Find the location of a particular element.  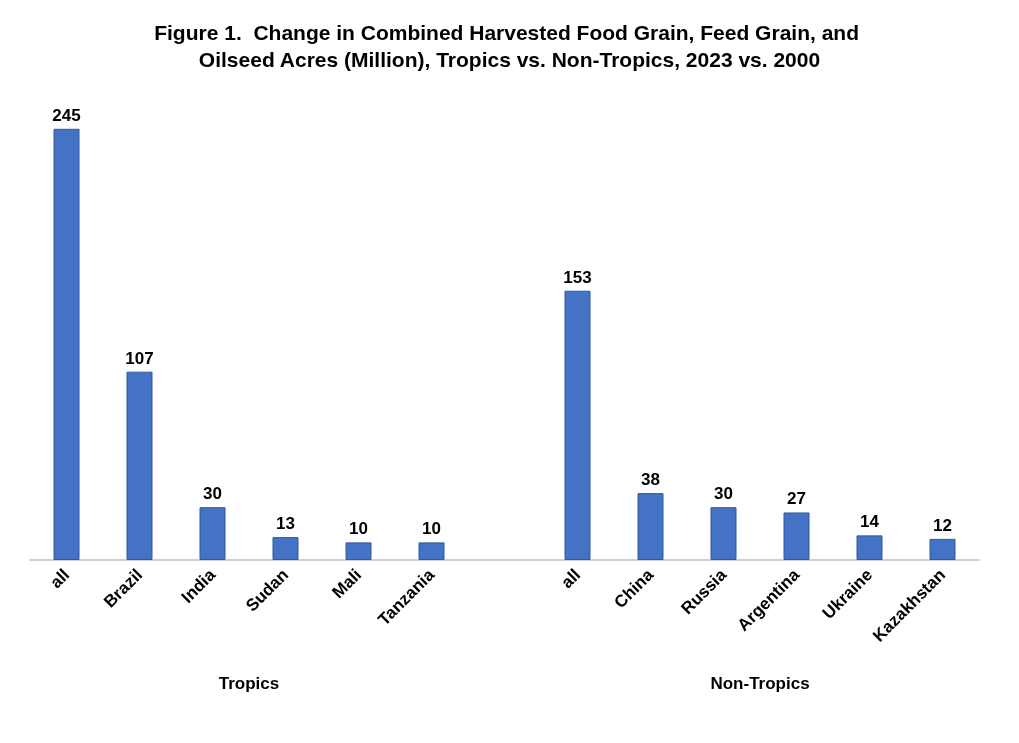

data-label: 107 is located at coordinates (139, 358).